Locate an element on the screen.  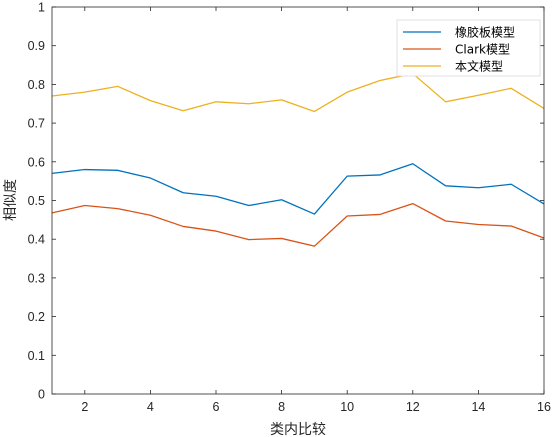
y-tick-label: 0.1 is located at coordinates (36, 356).